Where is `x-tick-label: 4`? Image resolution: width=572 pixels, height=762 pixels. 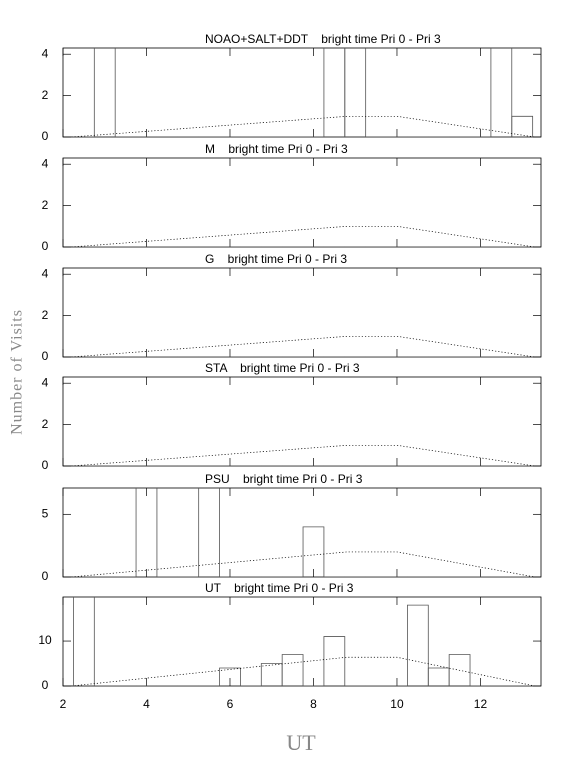 x-tick-label: 4 is located at coordinates (146, 704).